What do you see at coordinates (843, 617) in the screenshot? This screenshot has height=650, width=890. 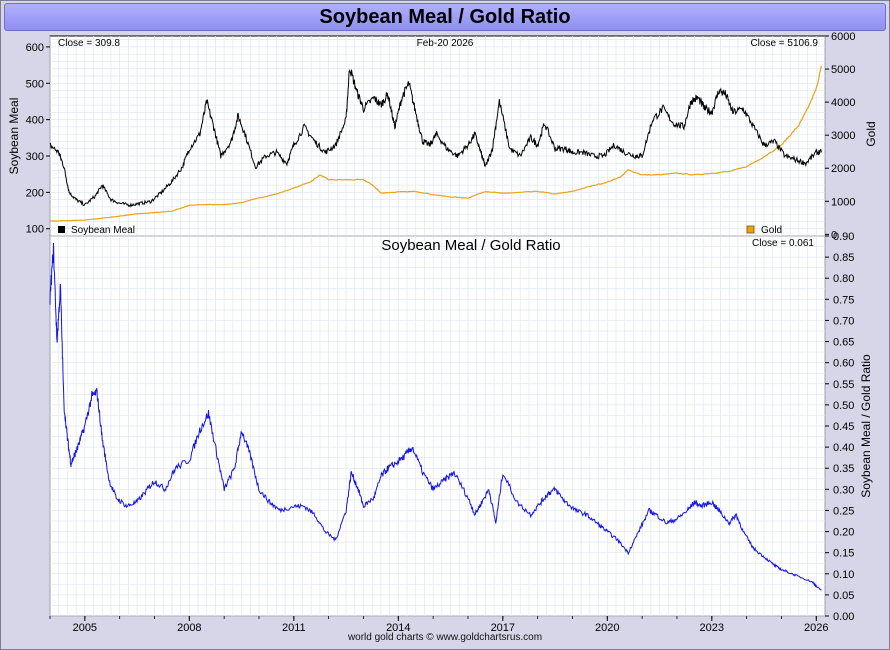 I see `y-tick-label-right: 0.00` at bounding box center [843, 617].